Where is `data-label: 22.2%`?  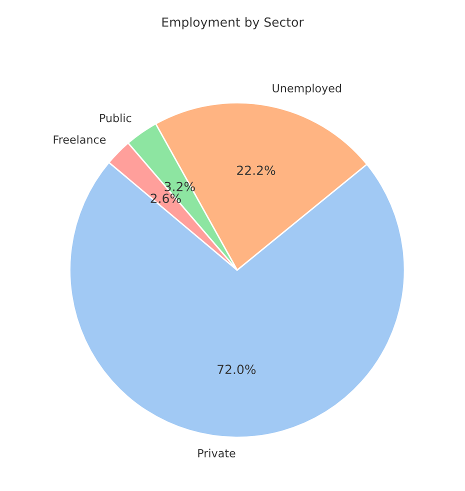 data-label: 22.2% is located at coordinates (256, 171).